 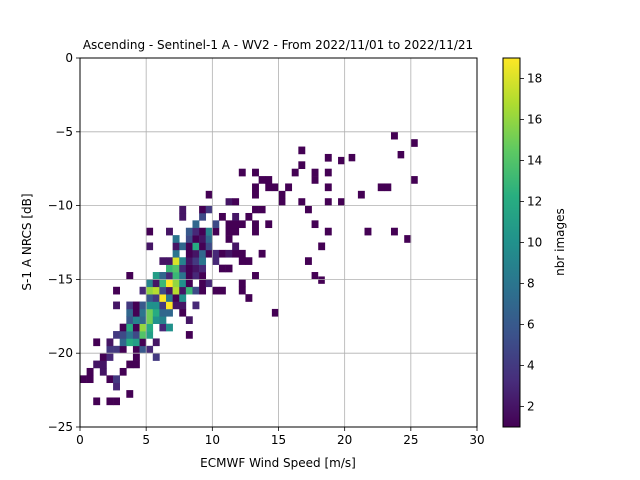 I want to click on x-tick-label: 0, so click(x=80, y=440).